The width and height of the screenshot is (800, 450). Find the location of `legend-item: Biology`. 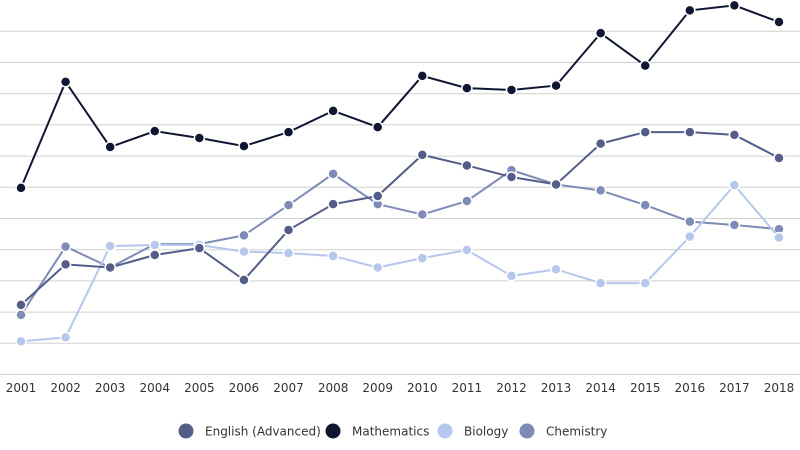

legend-item: Biology is located at coordinates (473, 431).